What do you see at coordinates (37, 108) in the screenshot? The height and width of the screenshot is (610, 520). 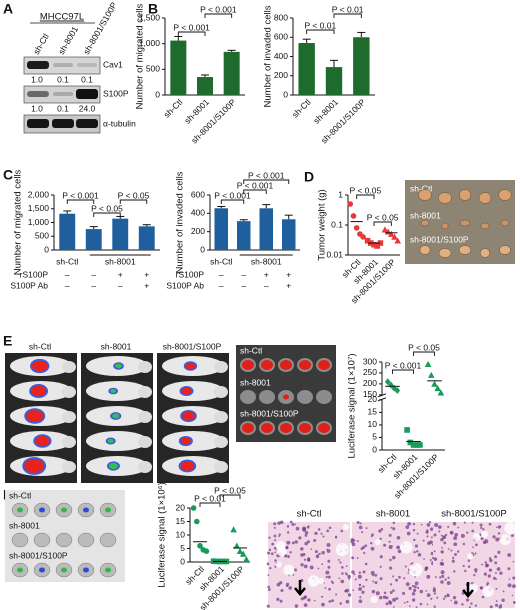 I see `quant: 1.0` at bounding box center [37, 108].